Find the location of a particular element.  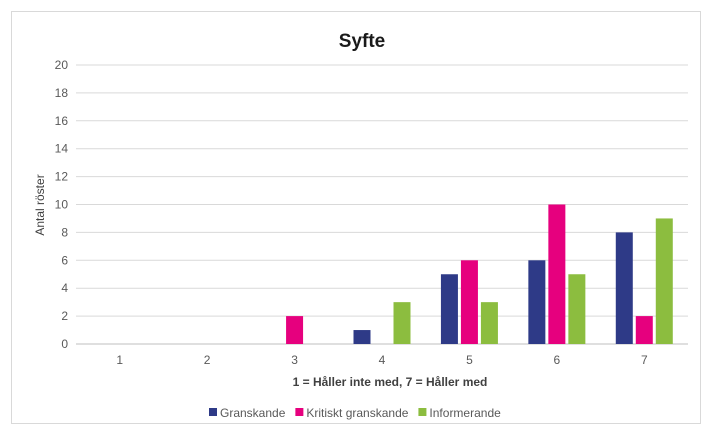

x-axis-ticks: 1 2 3 4 5 6 7 is located at coordinates (382, 360).